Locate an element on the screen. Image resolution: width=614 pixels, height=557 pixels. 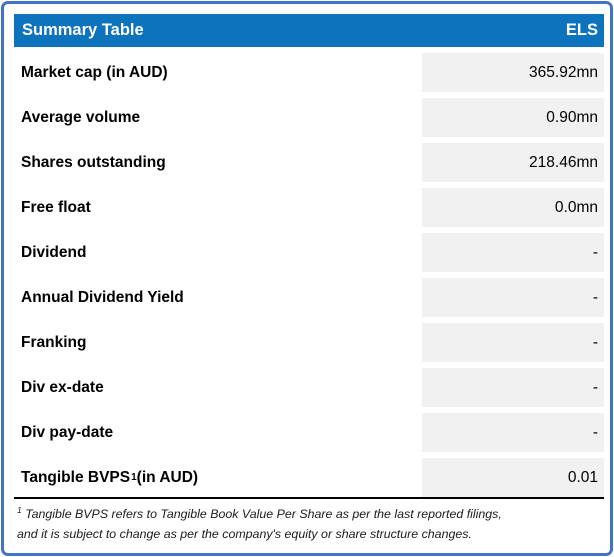
table-row: Annual Dividend Yield - is located at coordinates (309, 294).